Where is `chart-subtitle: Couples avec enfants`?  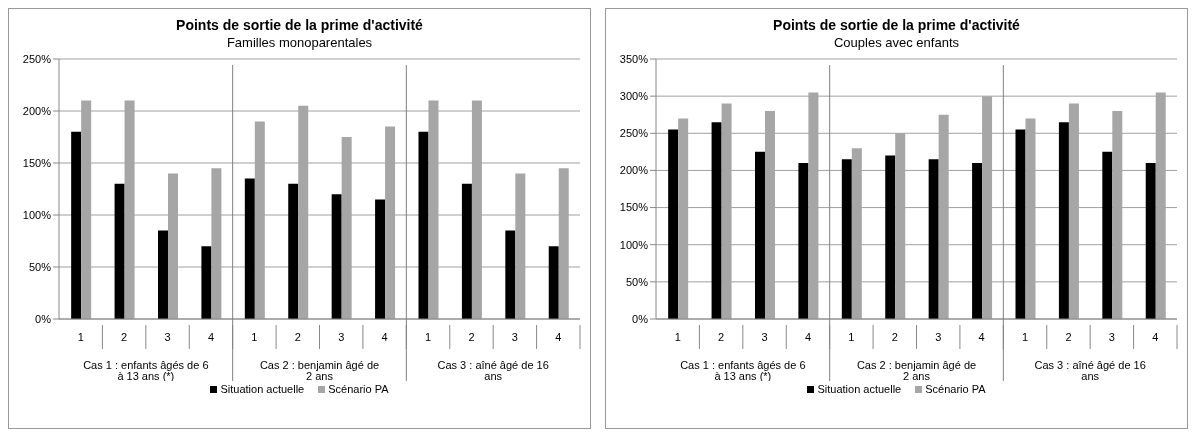 chart-subtitle: Couples avec enfants is located at coordinates (896, 42).